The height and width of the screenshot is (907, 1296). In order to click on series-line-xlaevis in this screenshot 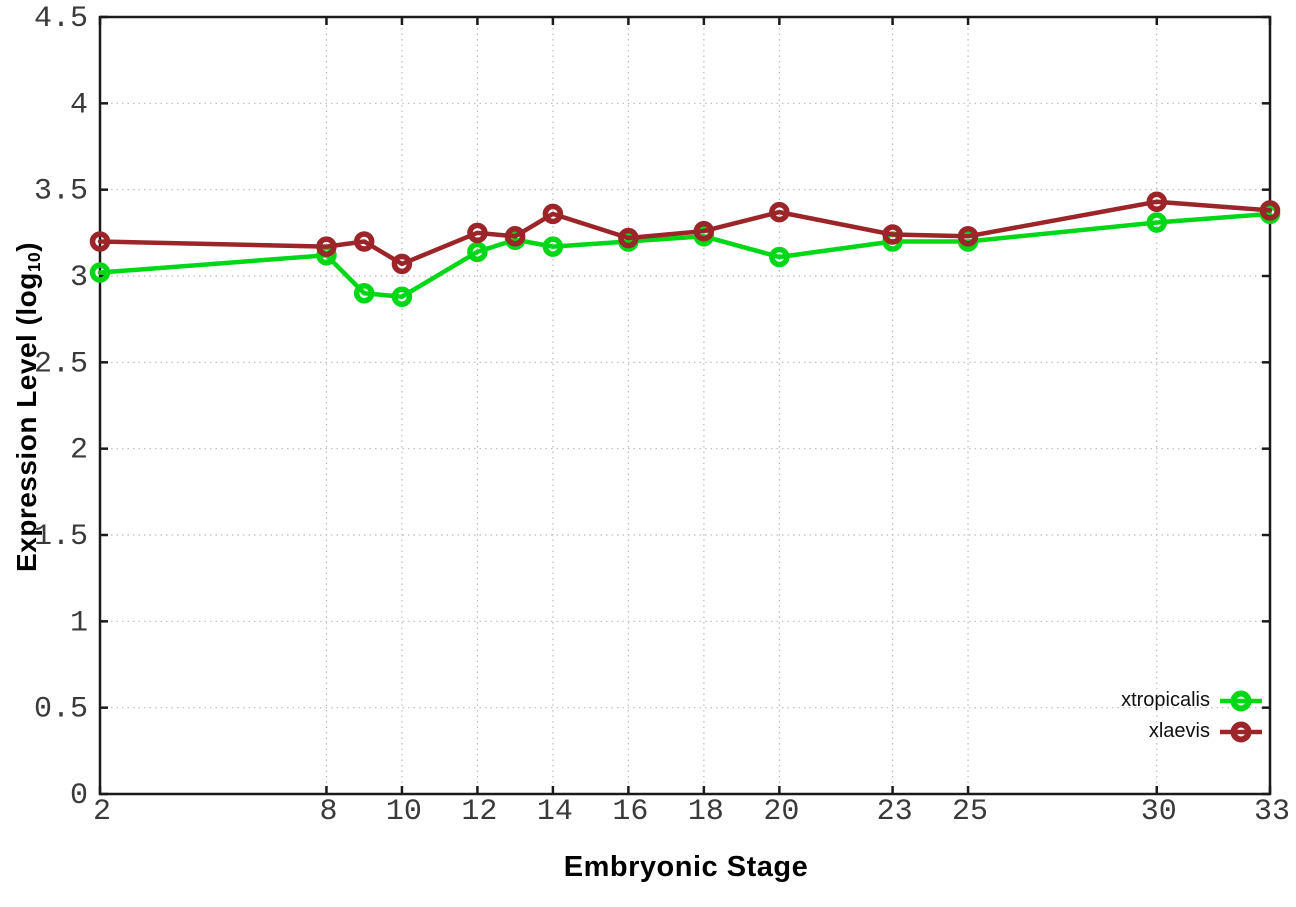, I will do `click(685, 233)`.